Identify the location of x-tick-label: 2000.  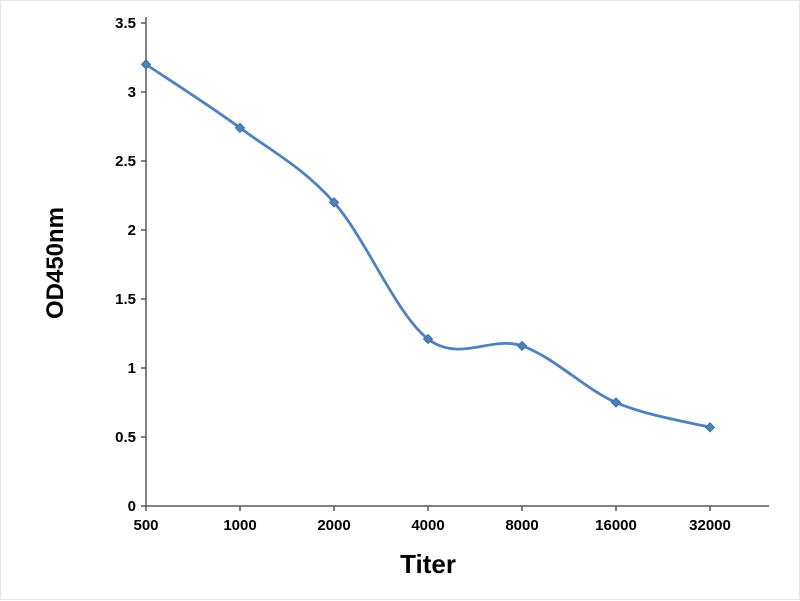
(333, 525).